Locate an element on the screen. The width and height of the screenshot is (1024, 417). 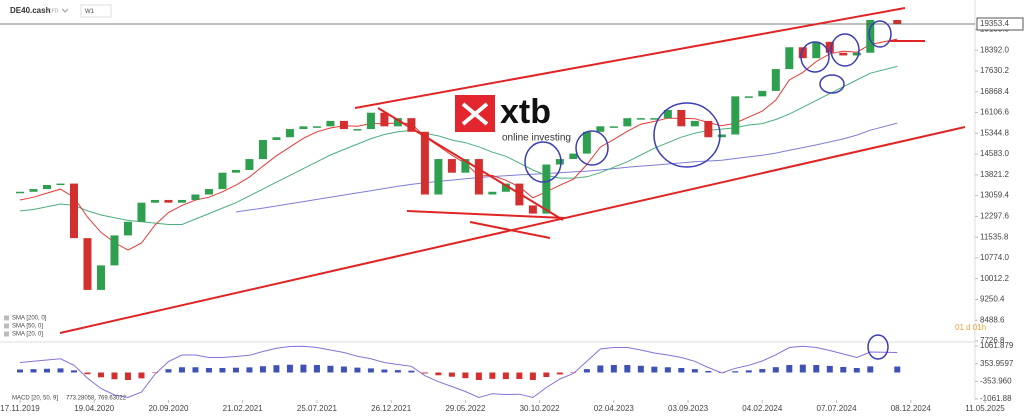
x-tick-label: 29.05.2022 is located at coordinates (465, 408).